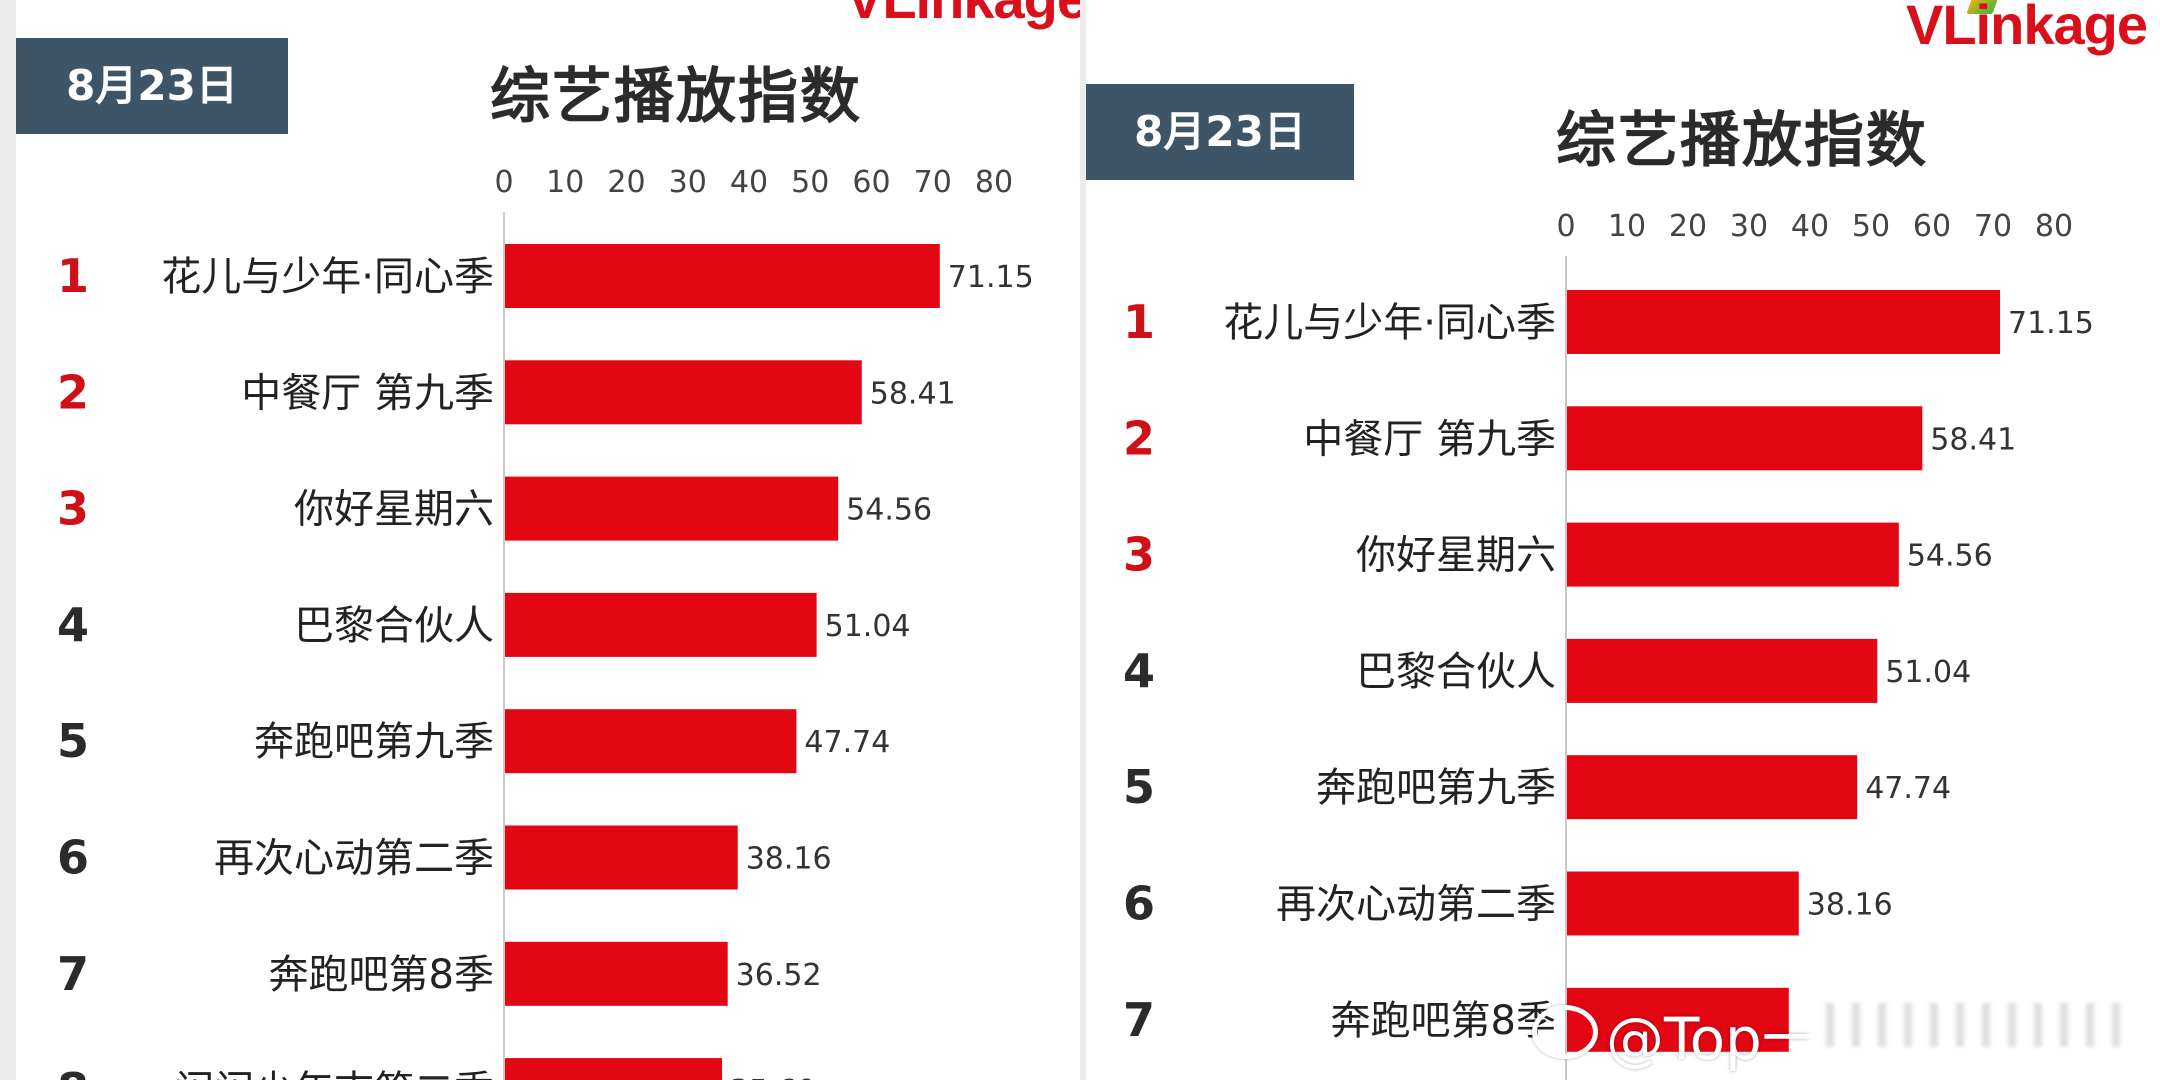 Image resolution: width=2160 pixels, height=1080 pixels. I want to click on watermark: @Top一, so click(1713, 1039).